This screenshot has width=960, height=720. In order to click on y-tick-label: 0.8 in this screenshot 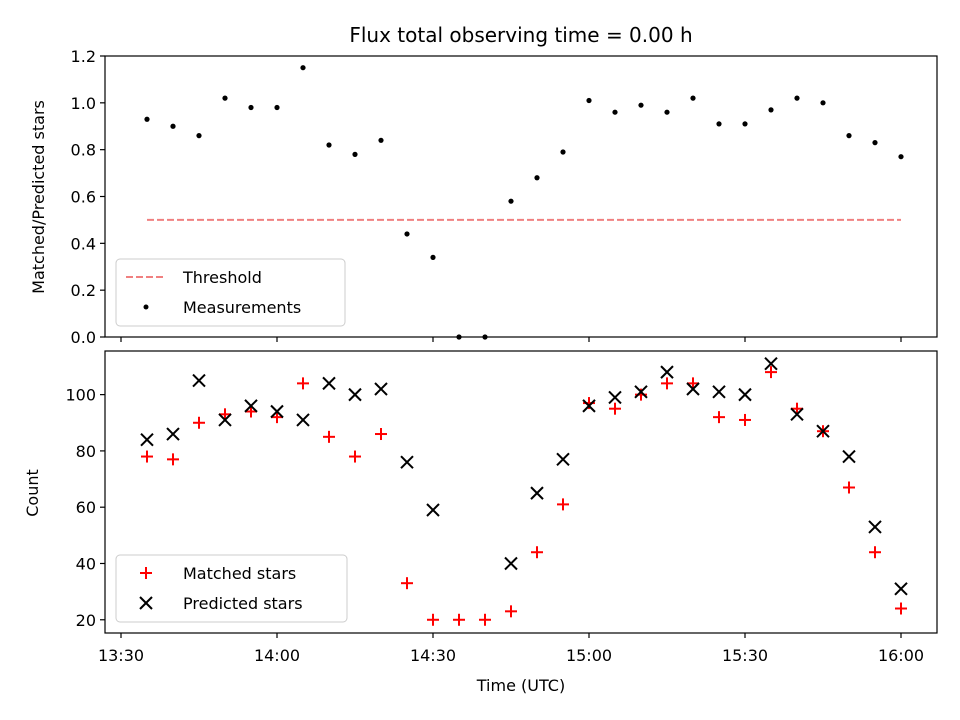, I will do `click(83, 150)`.